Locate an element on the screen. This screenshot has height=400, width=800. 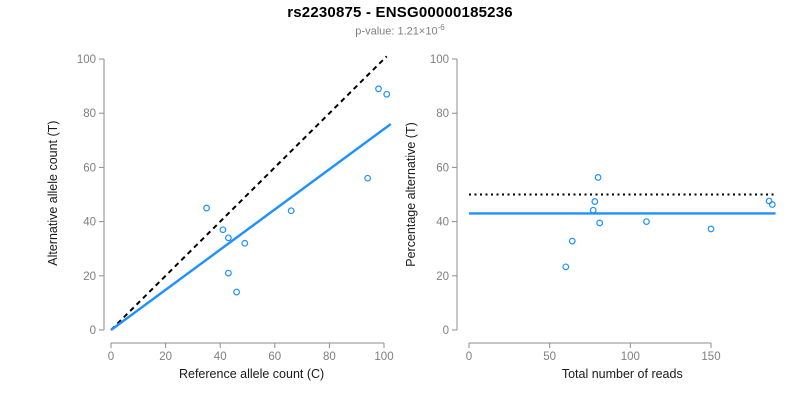
pvalue-text: p-value: 1.21×10 is located at coordinates (396, 31).